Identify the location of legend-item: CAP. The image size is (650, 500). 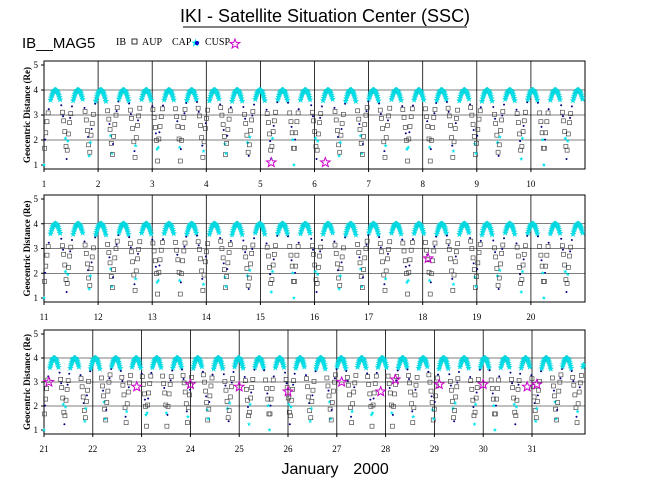
(186, 42).